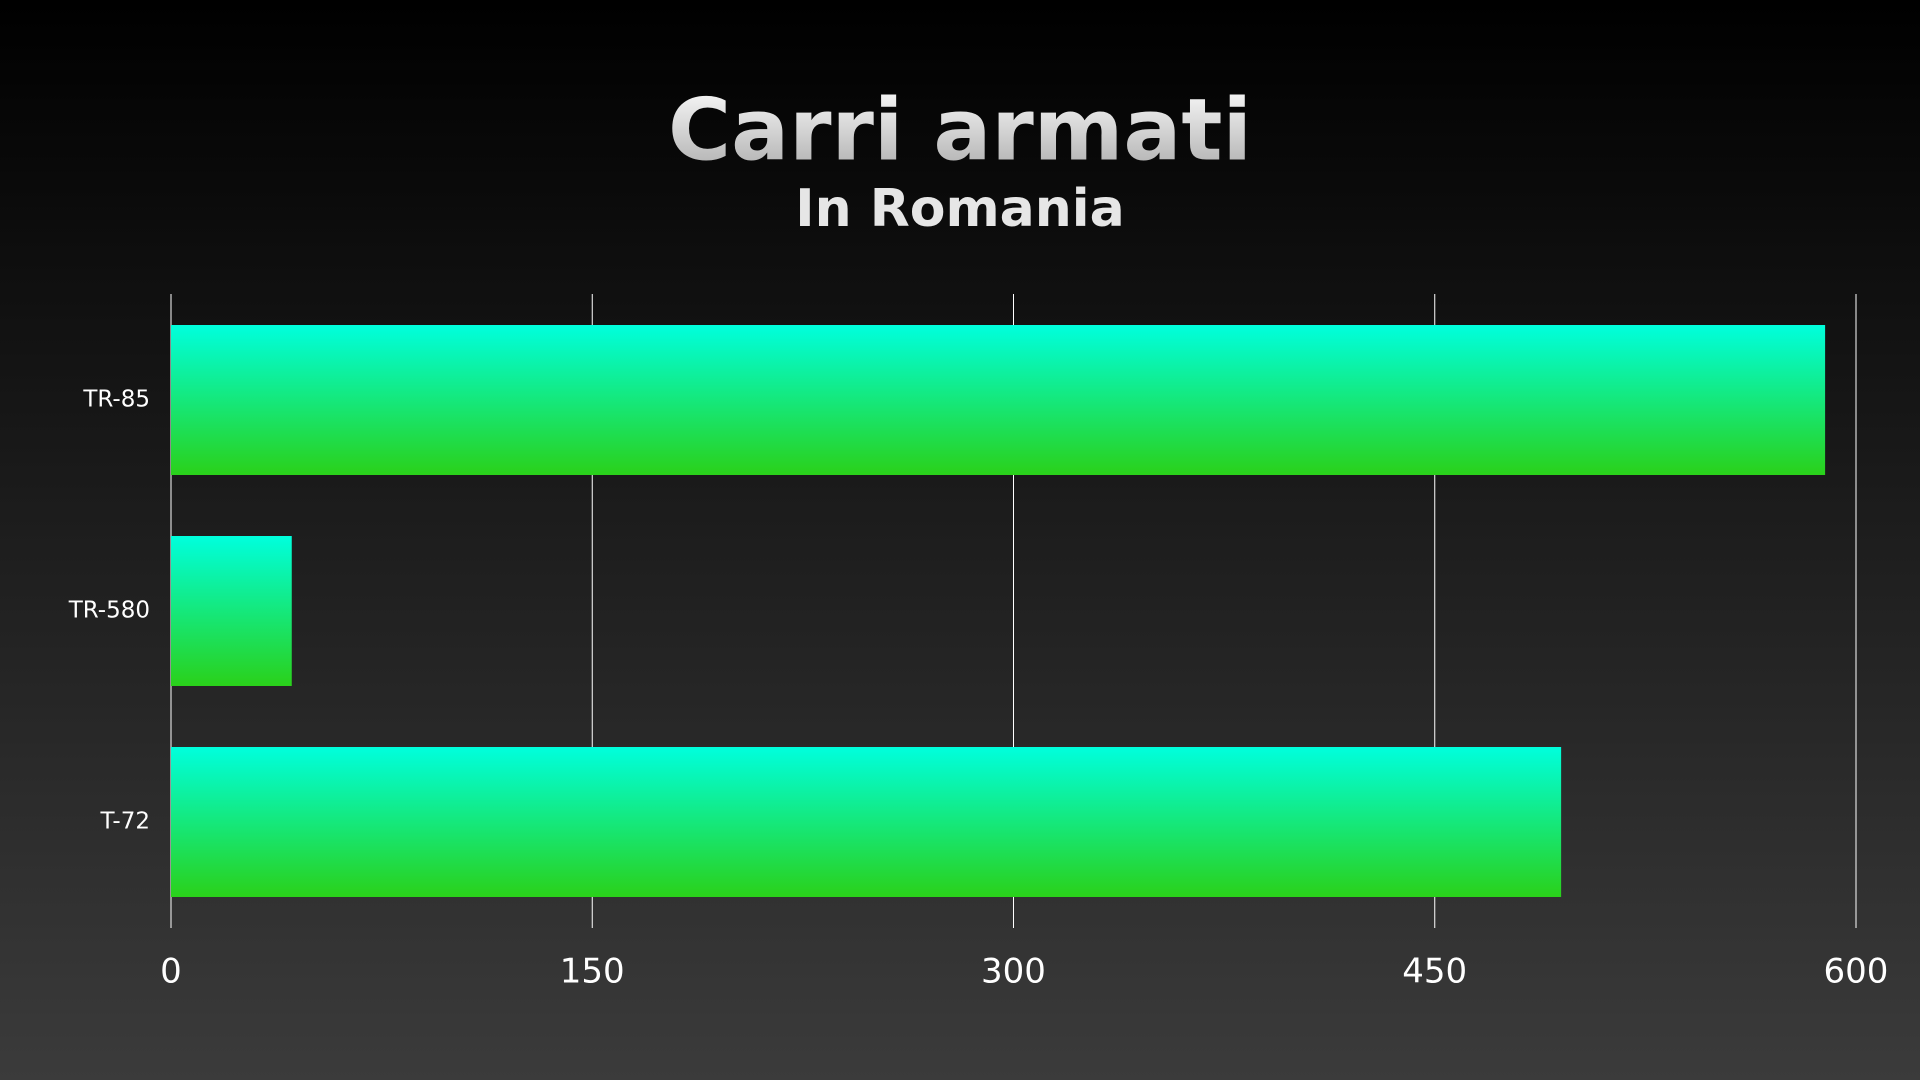 This screenshot has width=1920, height=1080. What do you see at coordinates (1856, 972) in the screenshot?
I see `x-tick-label: 600` at bounding box center [1856, 972].